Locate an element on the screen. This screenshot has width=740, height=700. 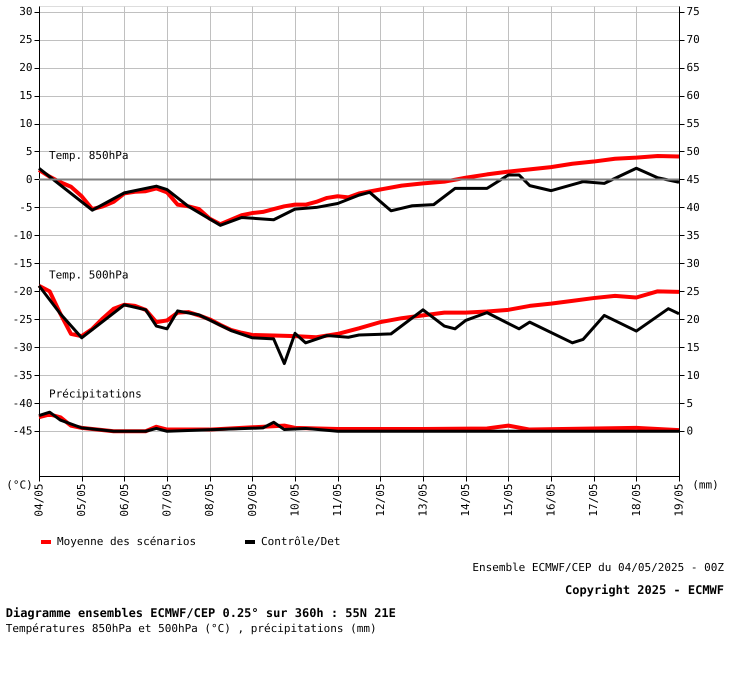
y2-tick-label: 15 is located at coordinates (693, 347).